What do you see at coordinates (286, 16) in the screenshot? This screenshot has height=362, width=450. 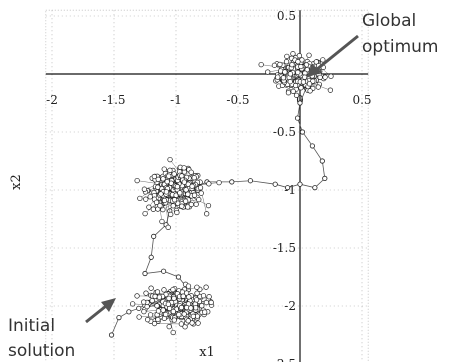 I see `y-tick-label: 0.5` at bounding box center [286, 16].